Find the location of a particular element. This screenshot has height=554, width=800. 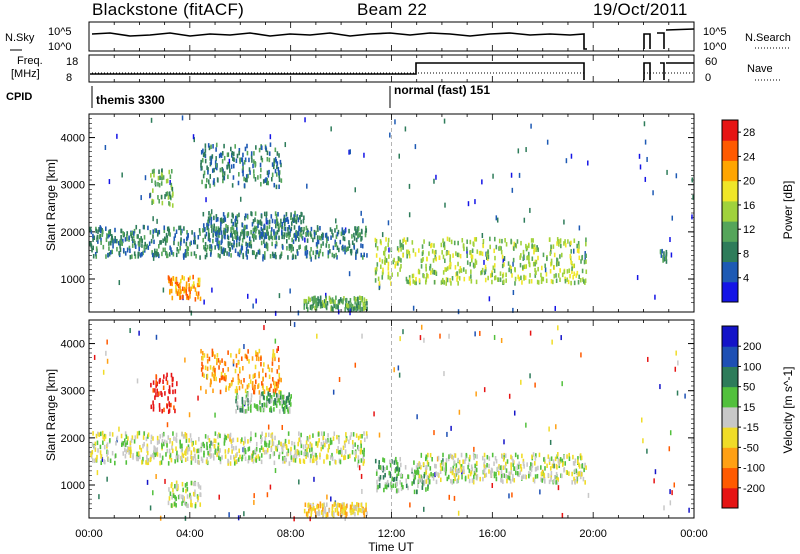

y-tick-label: 3000 is located at coordinates (73, 392).